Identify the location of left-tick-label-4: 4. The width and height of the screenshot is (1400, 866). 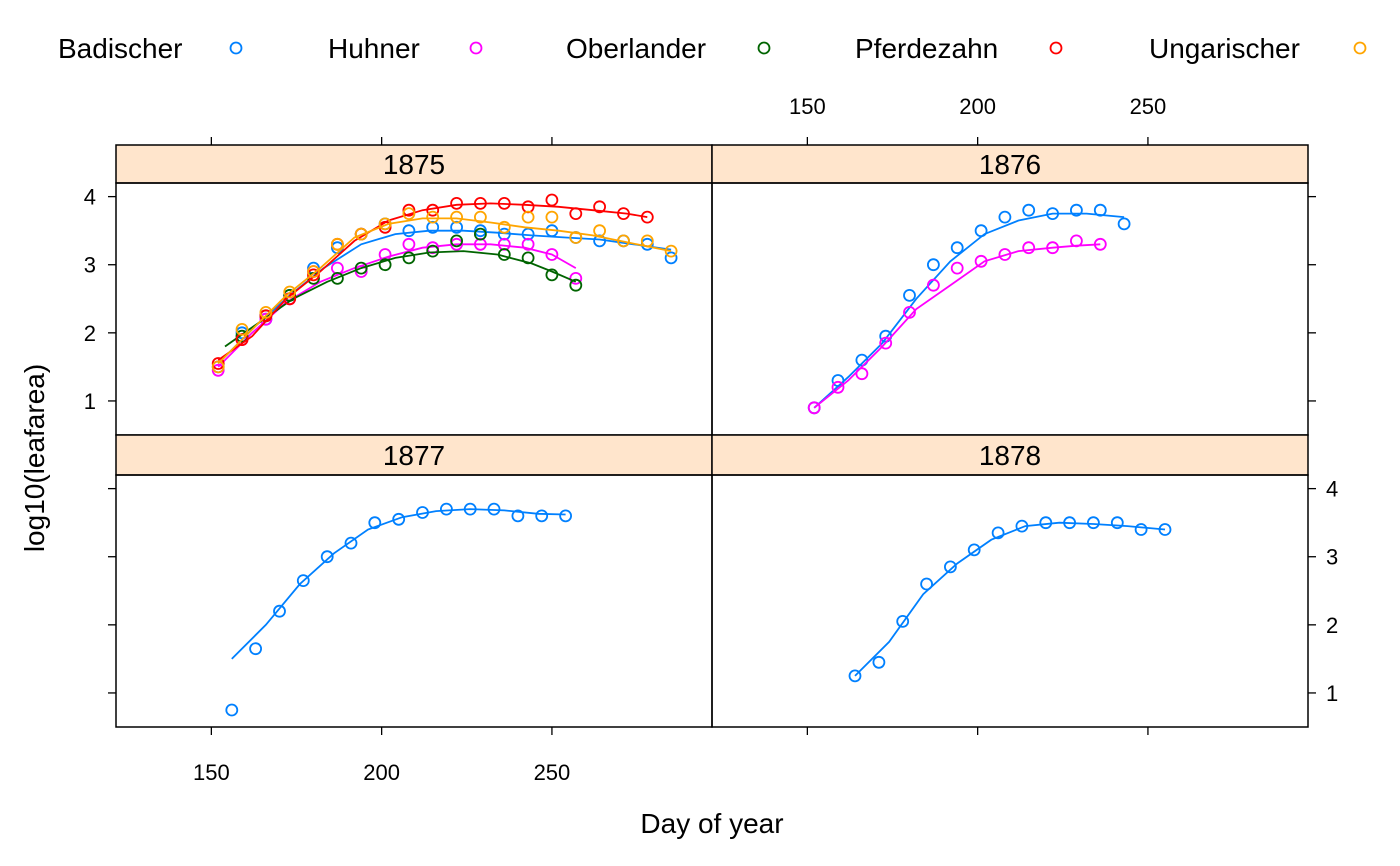
(90, 197).